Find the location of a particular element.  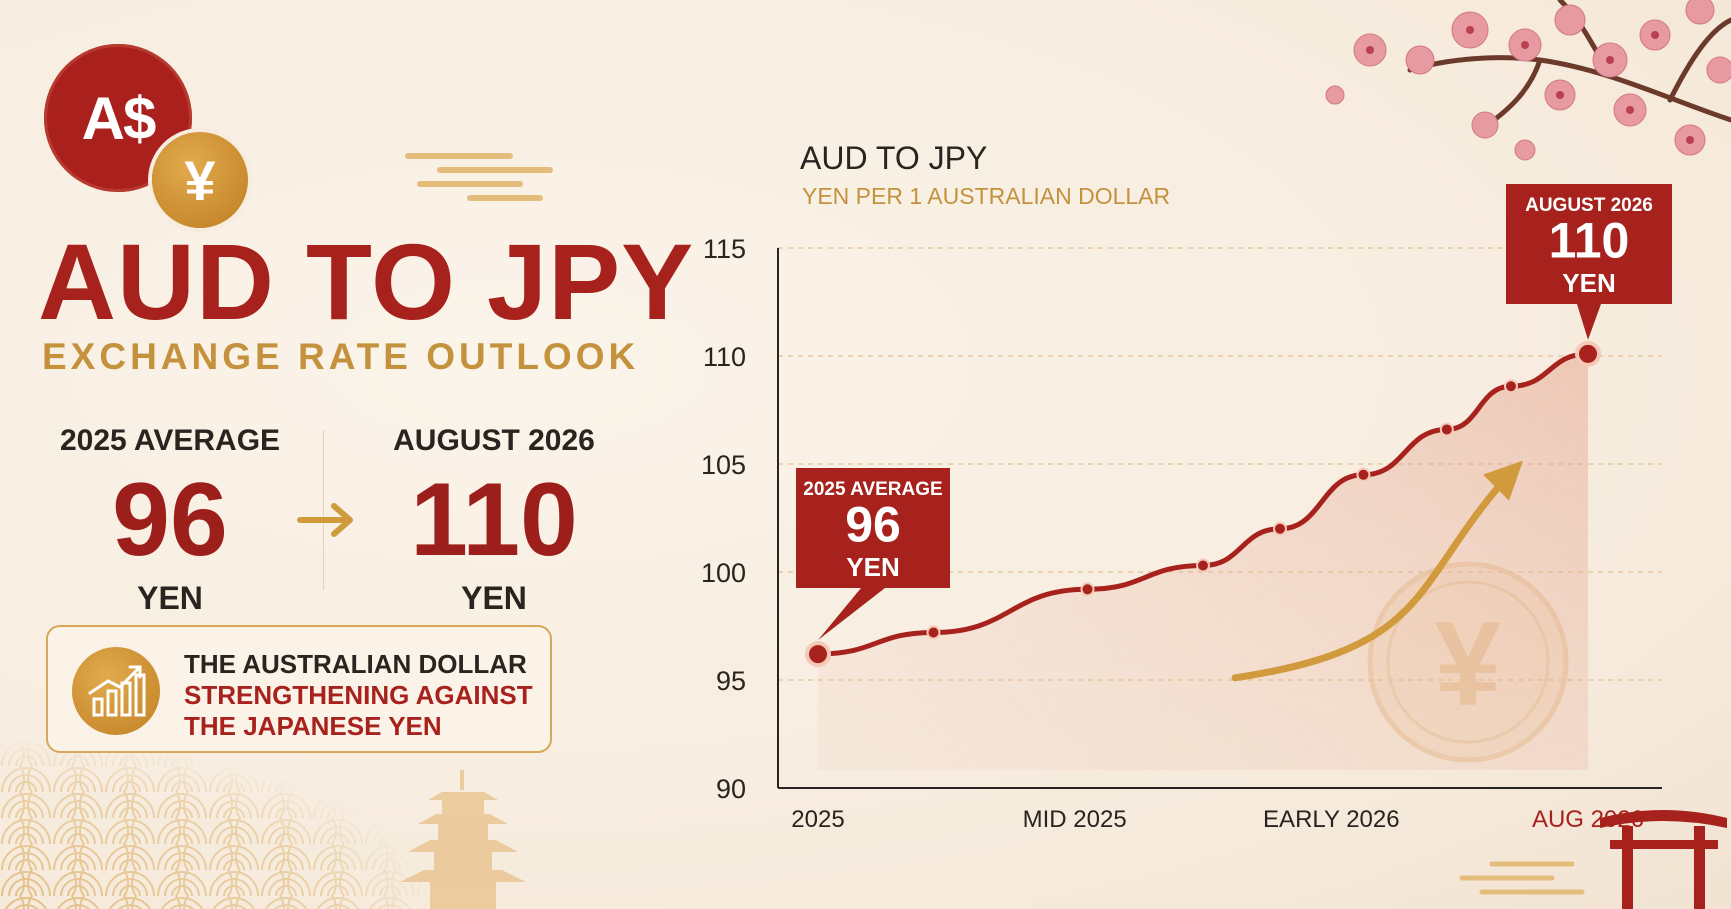

chart-subtitle: YEN PER 1 AUSTRALIAN DOLLAR is located at coordinates (986, 196).